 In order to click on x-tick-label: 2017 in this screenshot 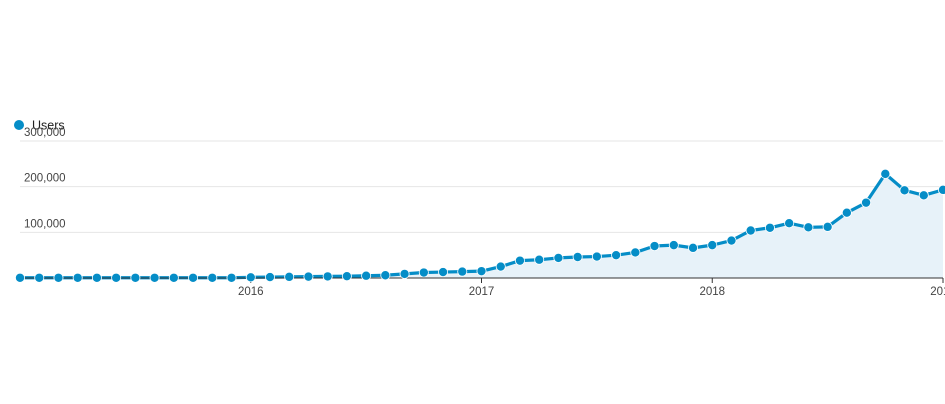, I will do `click(482, 292)`.